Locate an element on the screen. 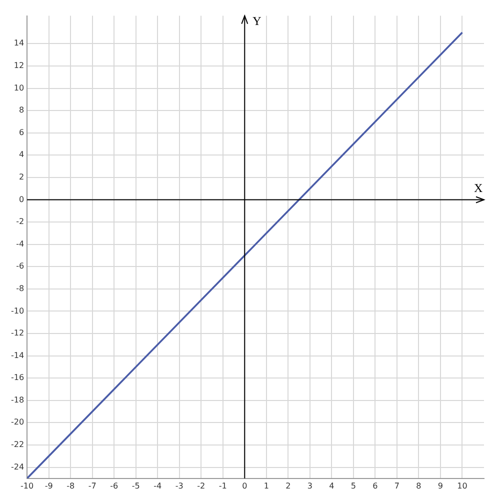 This screenshot has width=500, height=502. y-tick-label: -10 is located at coordinates (17, 311).